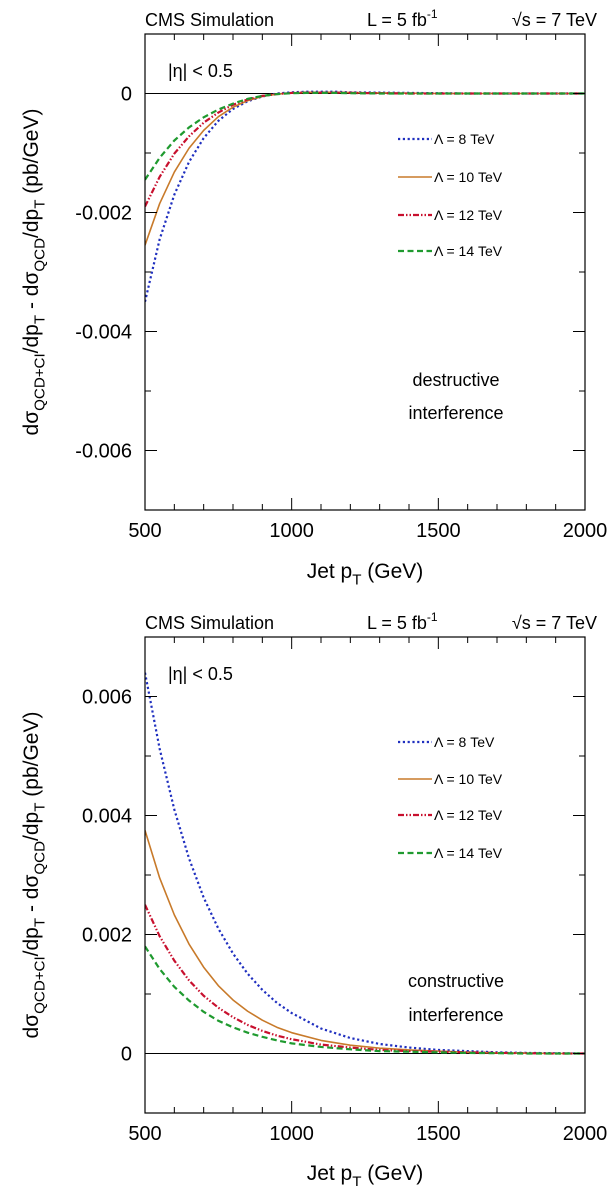 Image resolution: width=613 pixels, height=1186 pixels. I want to click on y-tick-label: 0.004, so click(107, 817).